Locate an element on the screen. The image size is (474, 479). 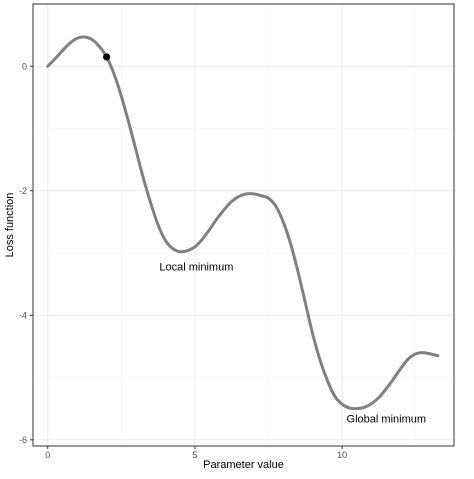
minimum-annotation-label: Global minimum is located at coordinates (386, 420).